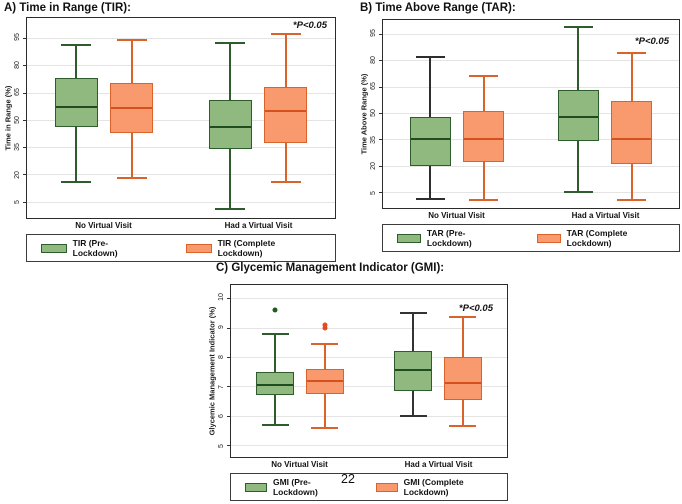  What do you see at coordinates (275, 310) in the screenshot?
I see `outlier-dot` at bounding box center [275, 310].